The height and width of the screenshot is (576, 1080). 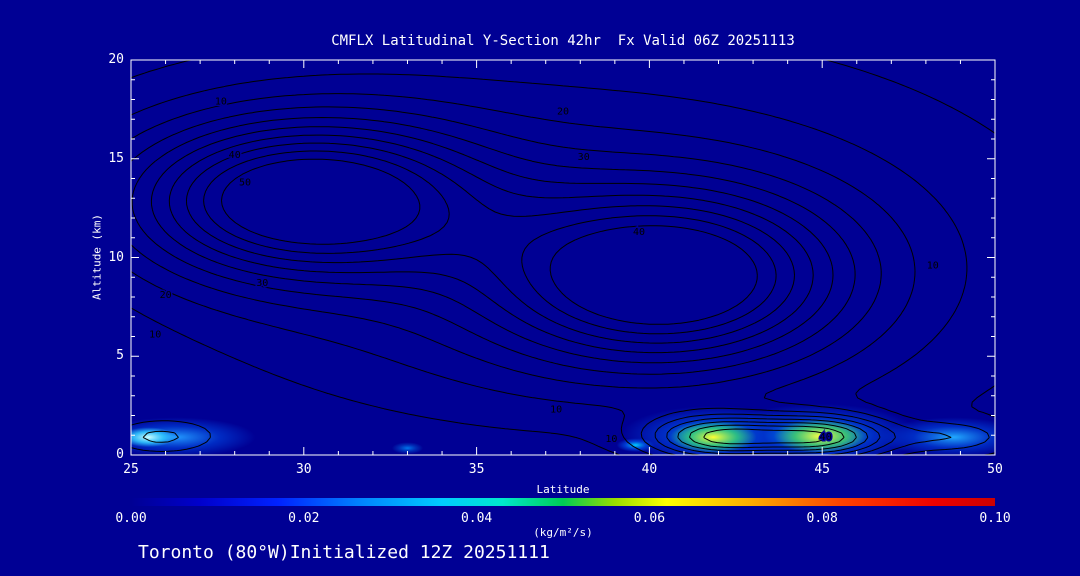 I want to click on footer-text: Toronto (80°W)Initialized 12Z 20251111, so click(x=344, y=552).